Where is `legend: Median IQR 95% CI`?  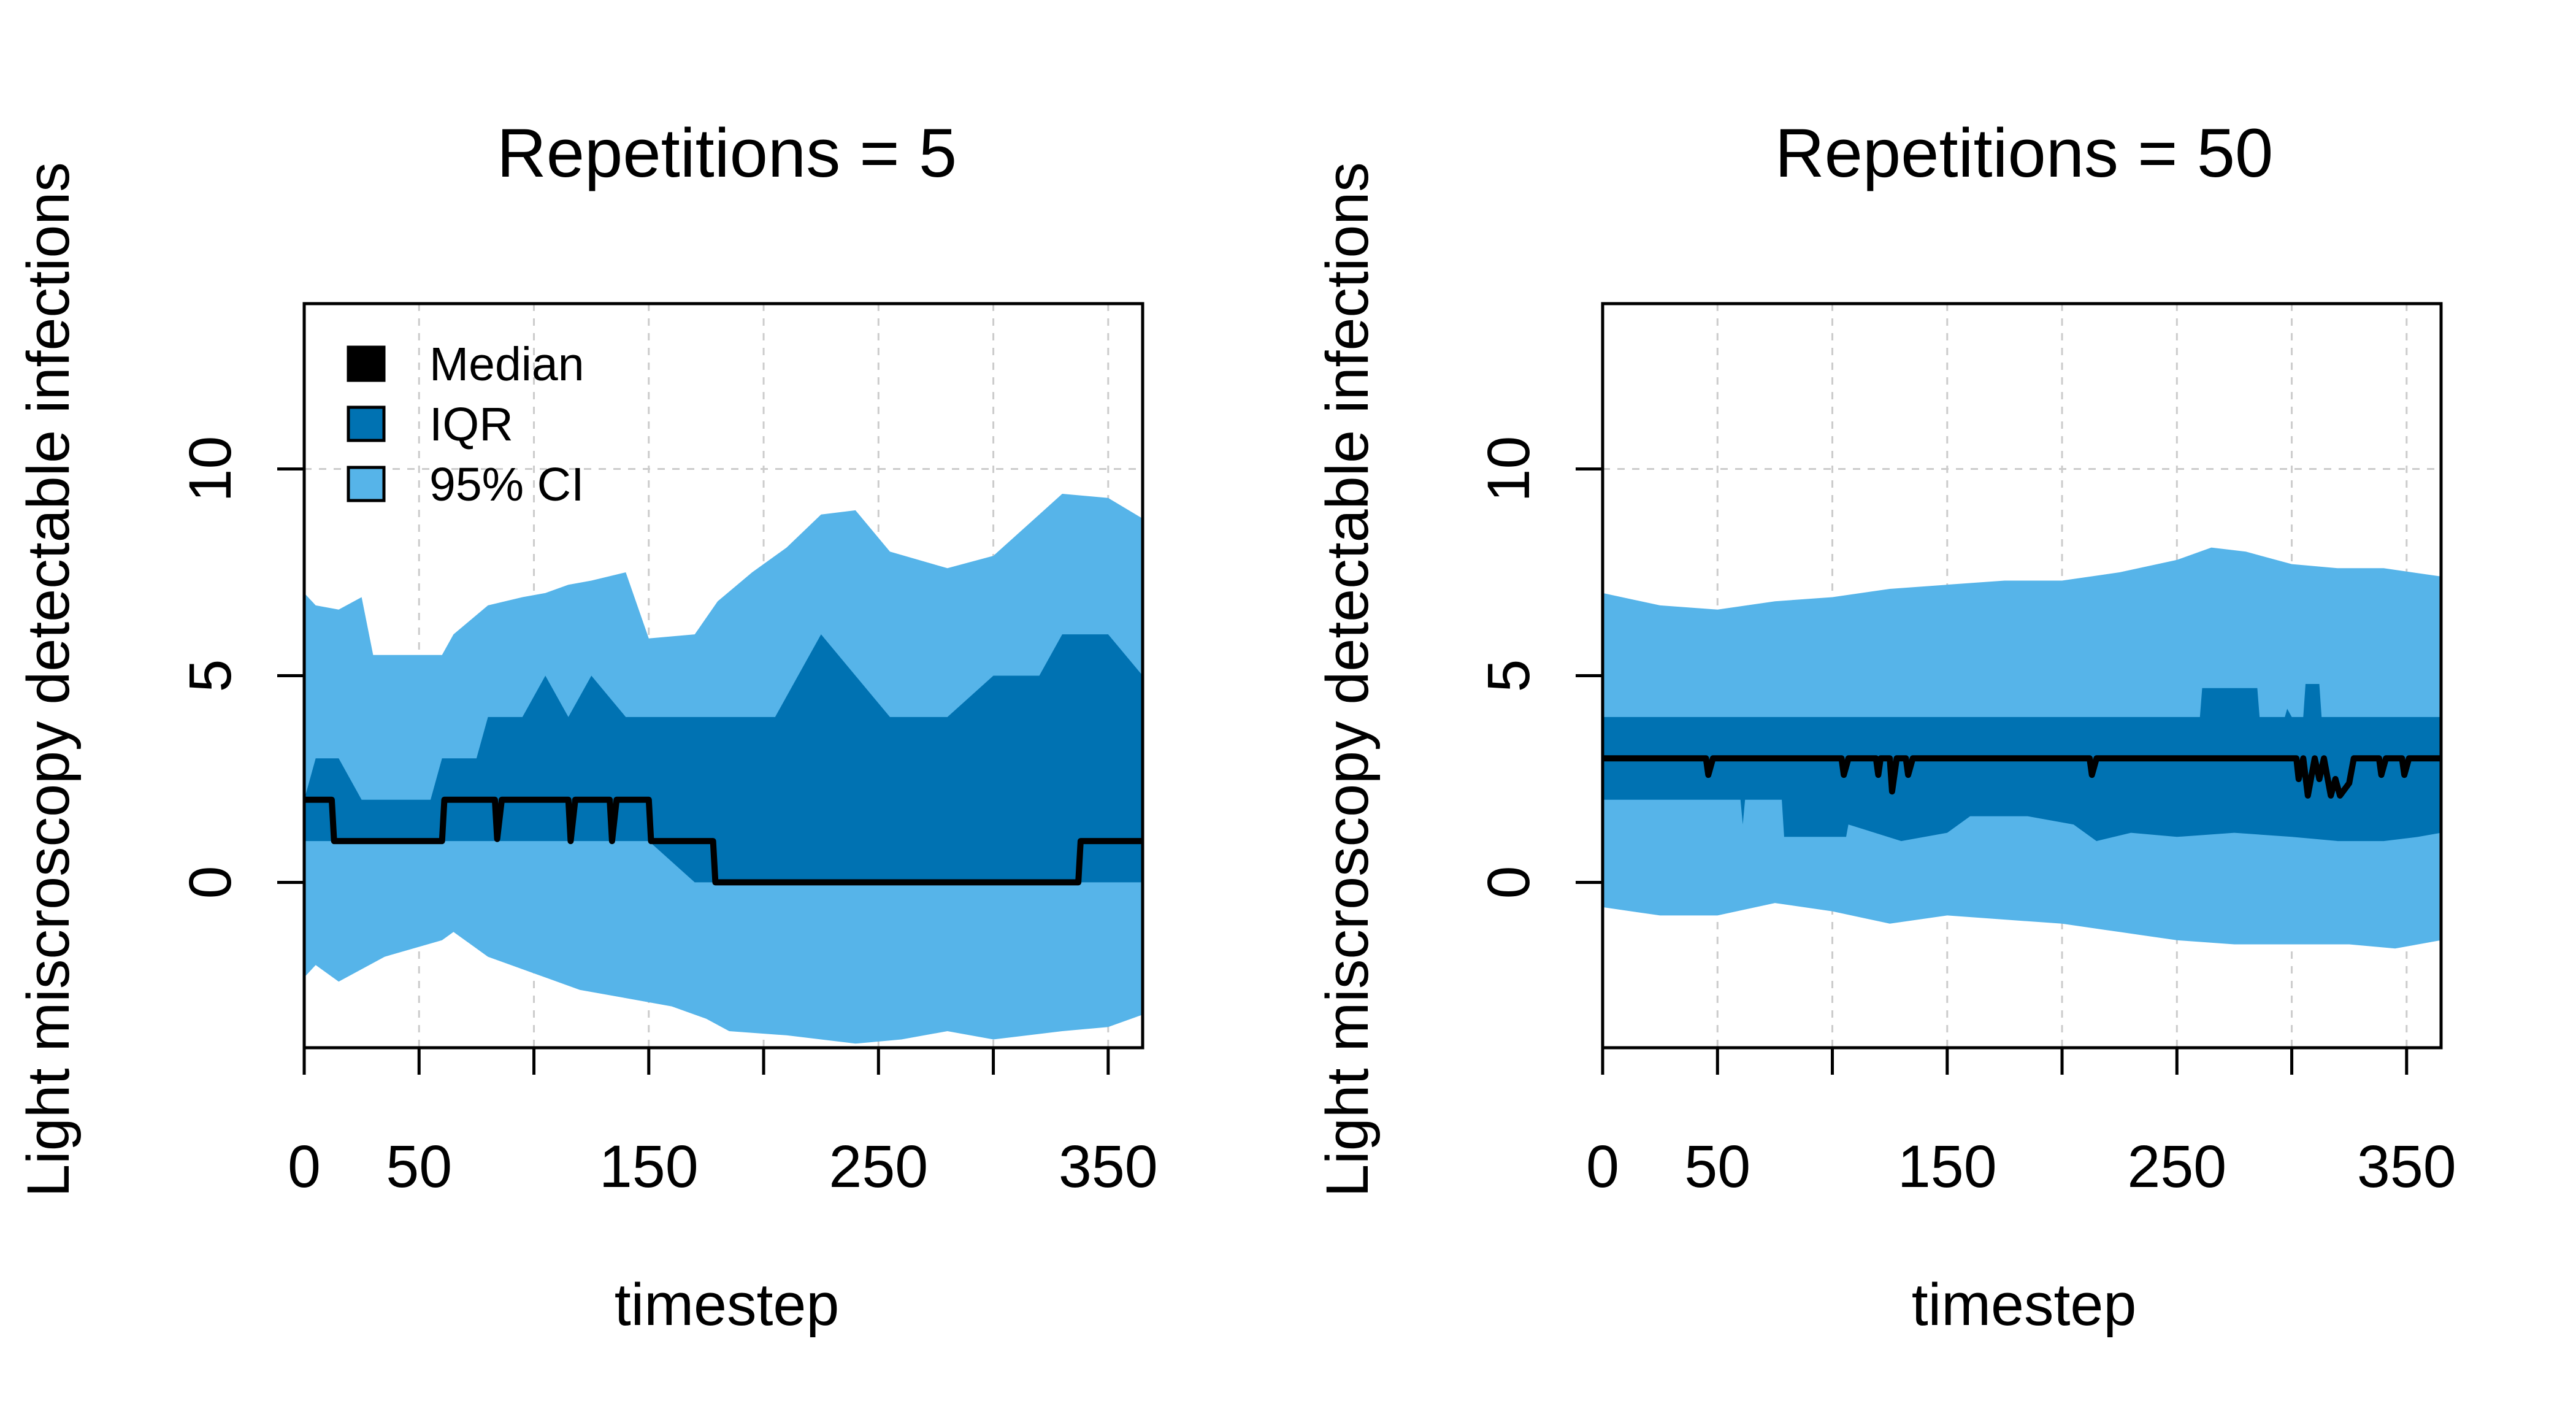 legend: Median IQR 95% CI is located at coordinates (466, 424).